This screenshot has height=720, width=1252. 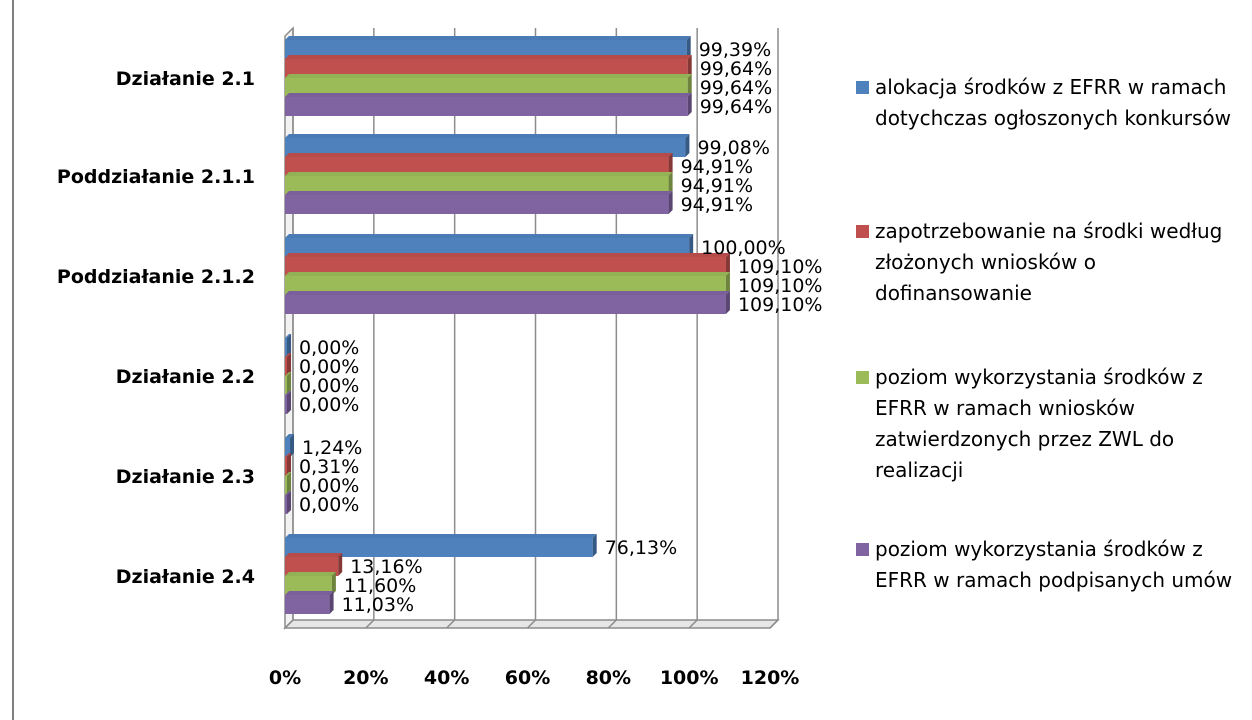 What do you see at coordinates (380, 586) in the screenshot?
I see `value-label: 11,60%` at bounding box center [380, 586].